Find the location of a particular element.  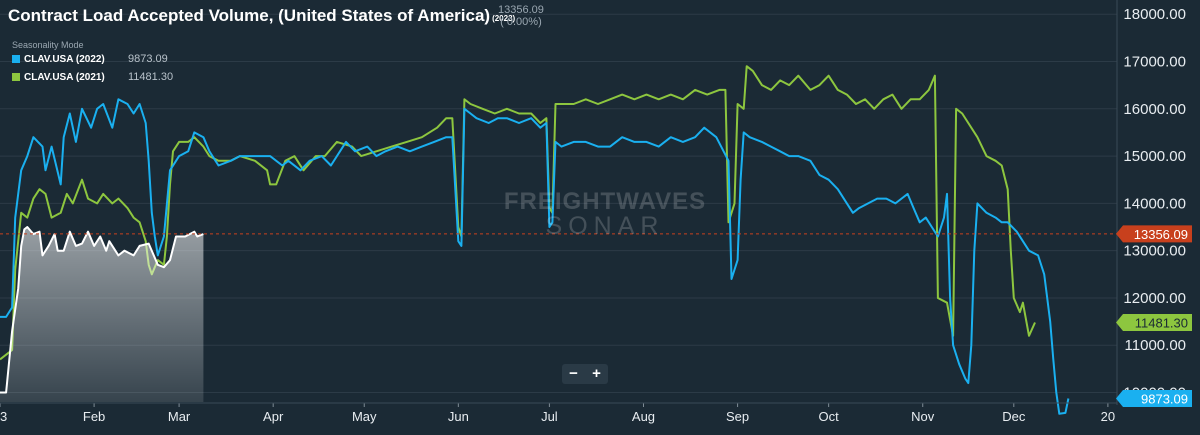

current-change: ( 0.00%) is located at coordinates (521, 22).